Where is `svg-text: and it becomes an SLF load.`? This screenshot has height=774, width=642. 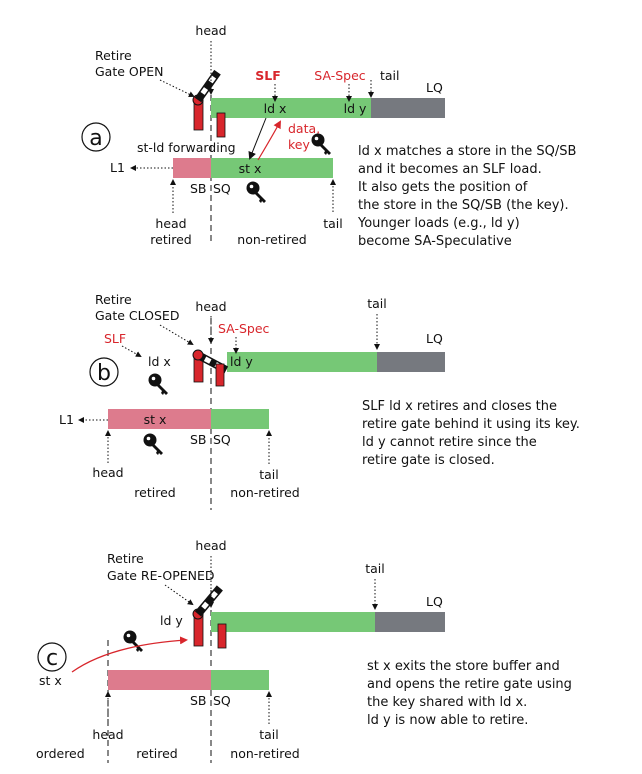
svg-text: and it becomes an SLF load. is located at coordinates (450, 169).